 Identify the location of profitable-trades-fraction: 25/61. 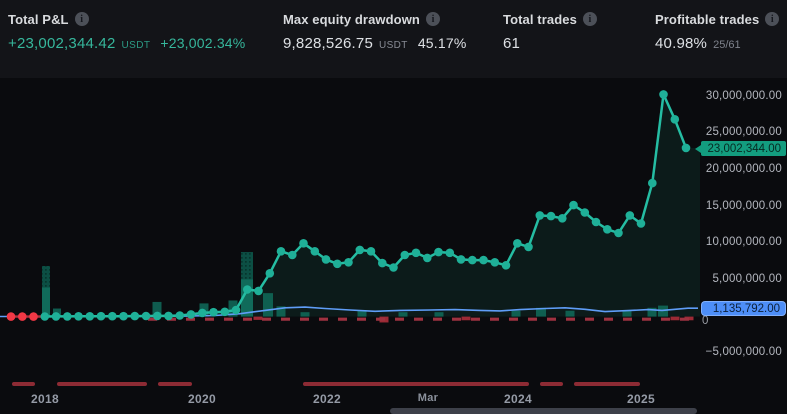
(727, 45).